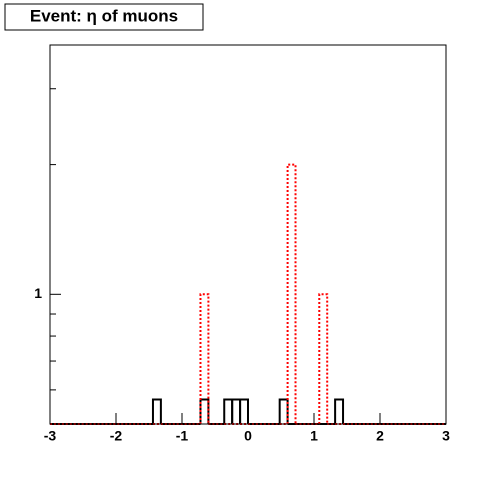  What do you see at coordinates (50, 436) in the screenshot?
I see `x-tick-label: -3` at bounding box center [50, 436].